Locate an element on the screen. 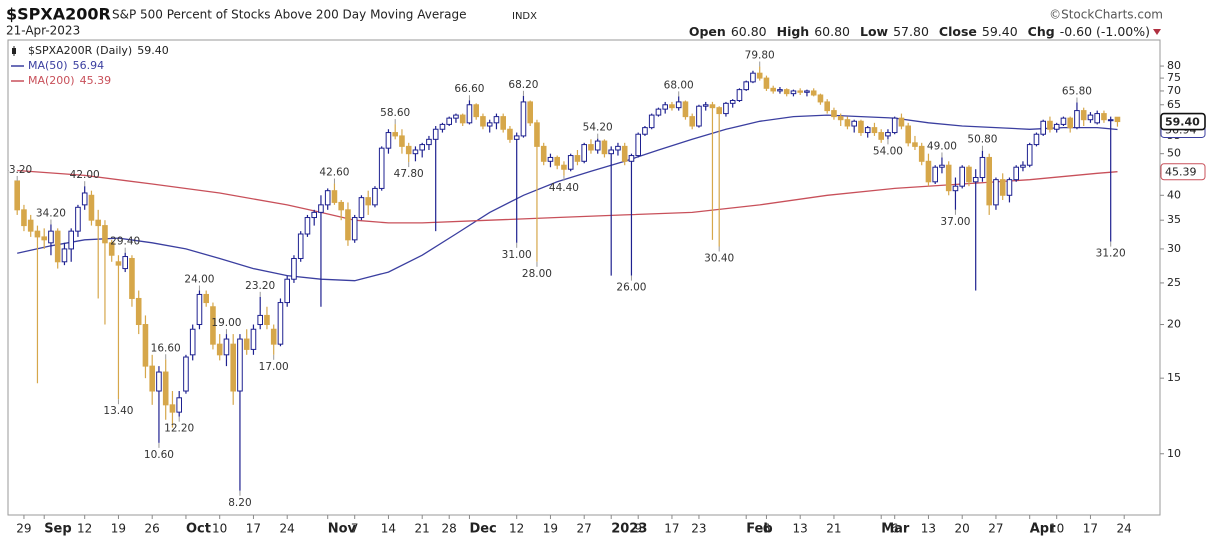 The height and width of the screenshot is (538, 1210). x-tick-label: 17 is located at coordinates (671, 529).